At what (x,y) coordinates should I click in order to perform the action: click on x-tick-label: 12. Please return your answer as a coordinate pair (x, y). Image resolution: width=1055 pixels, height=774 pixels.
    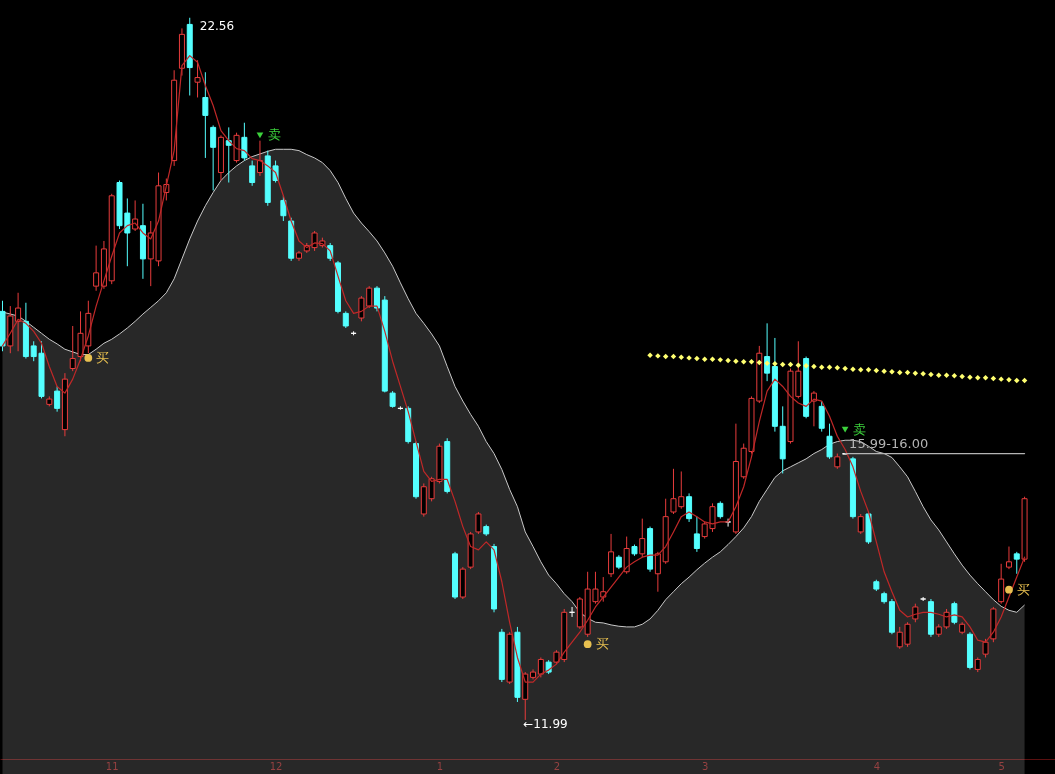
    Looking at the image, I should click on (276, 766).